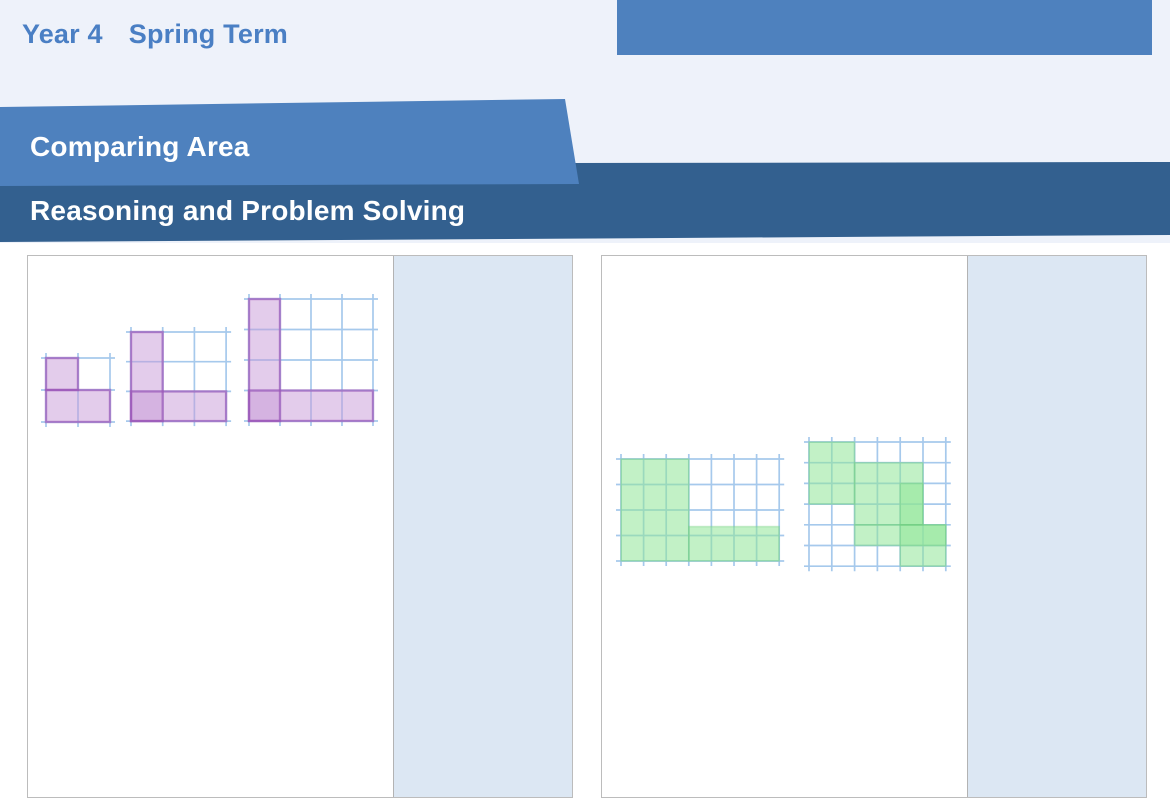  I want to click on purple-l-shape-small, so click(78, 390).